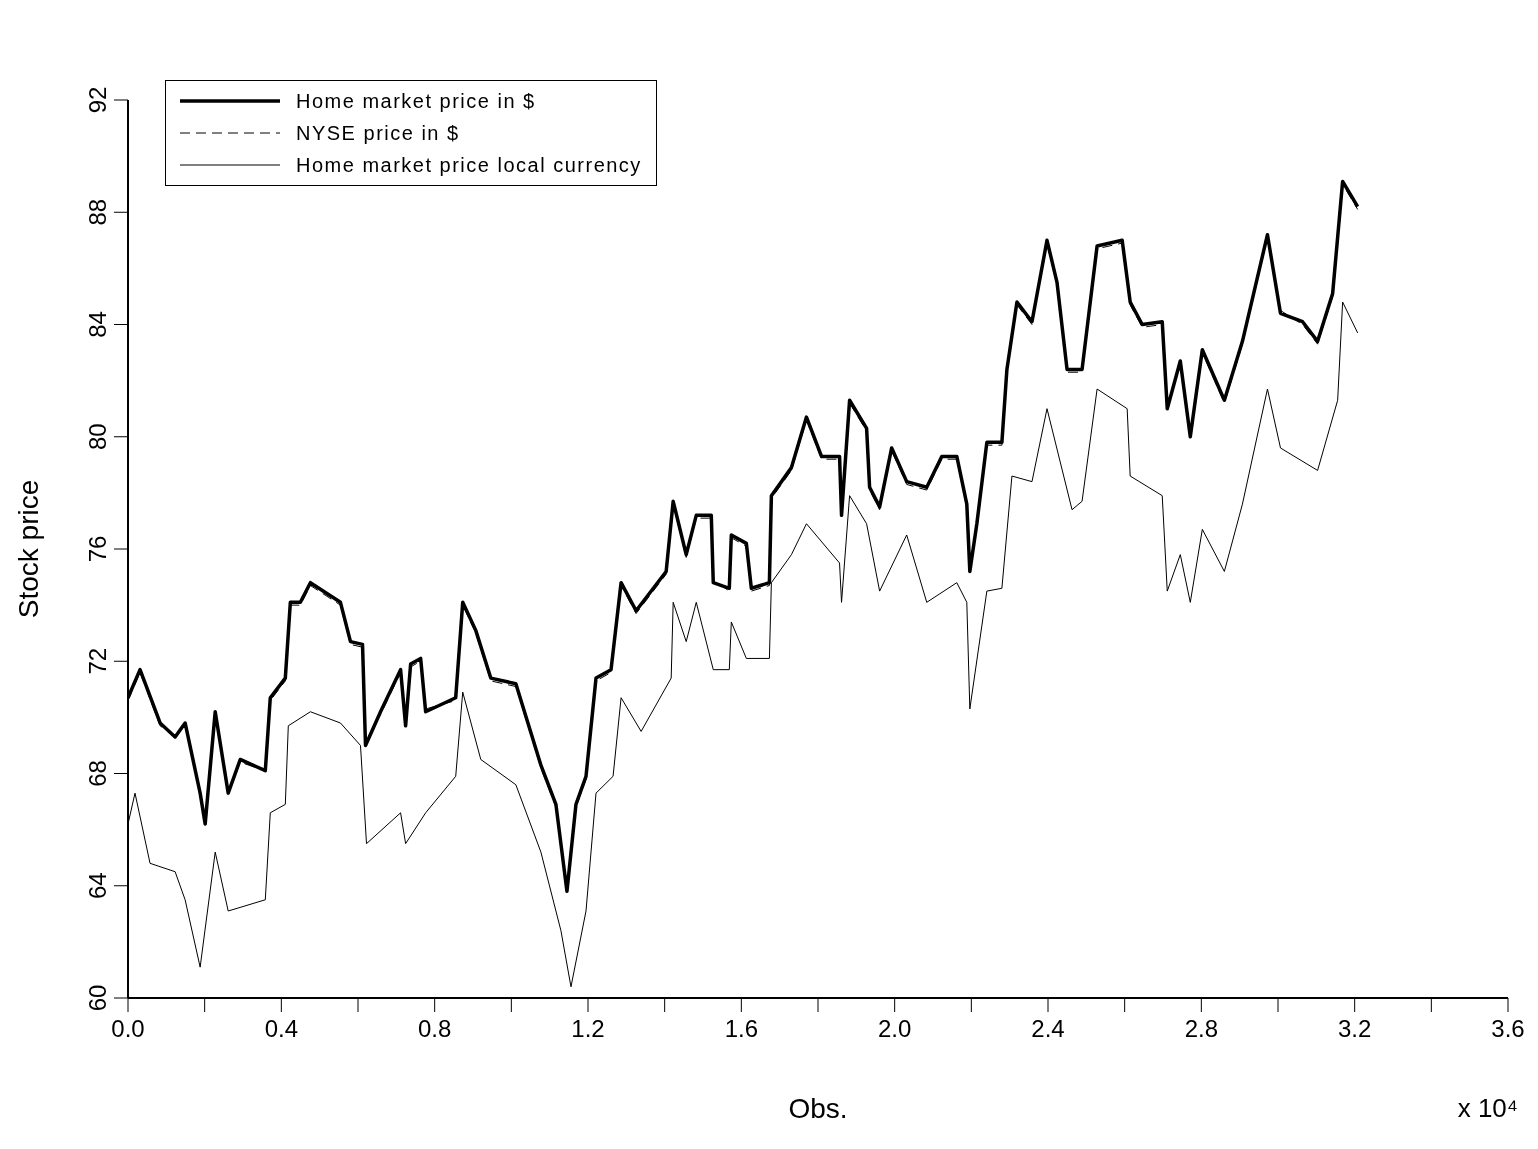 The height and width of the screenshot is (1149, 1538). Describe the element at coordinates (128, 1029) in the screenshot. I see `x-tick-label: 0.0` at that location.